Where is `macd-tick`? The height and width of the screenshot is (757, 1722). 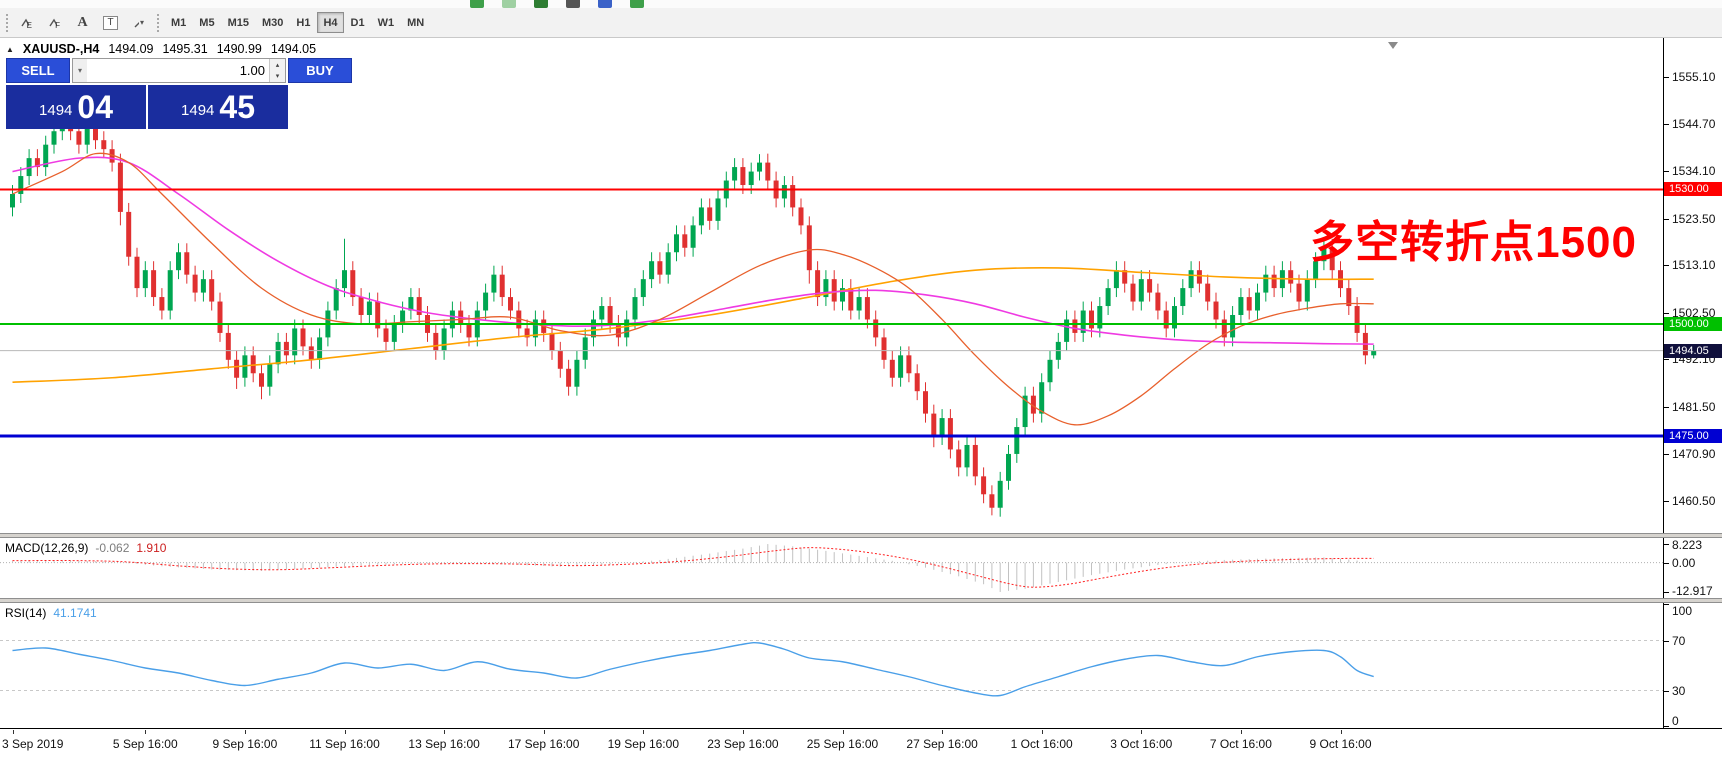
macd-tick is located at coordinates (1666, 544).